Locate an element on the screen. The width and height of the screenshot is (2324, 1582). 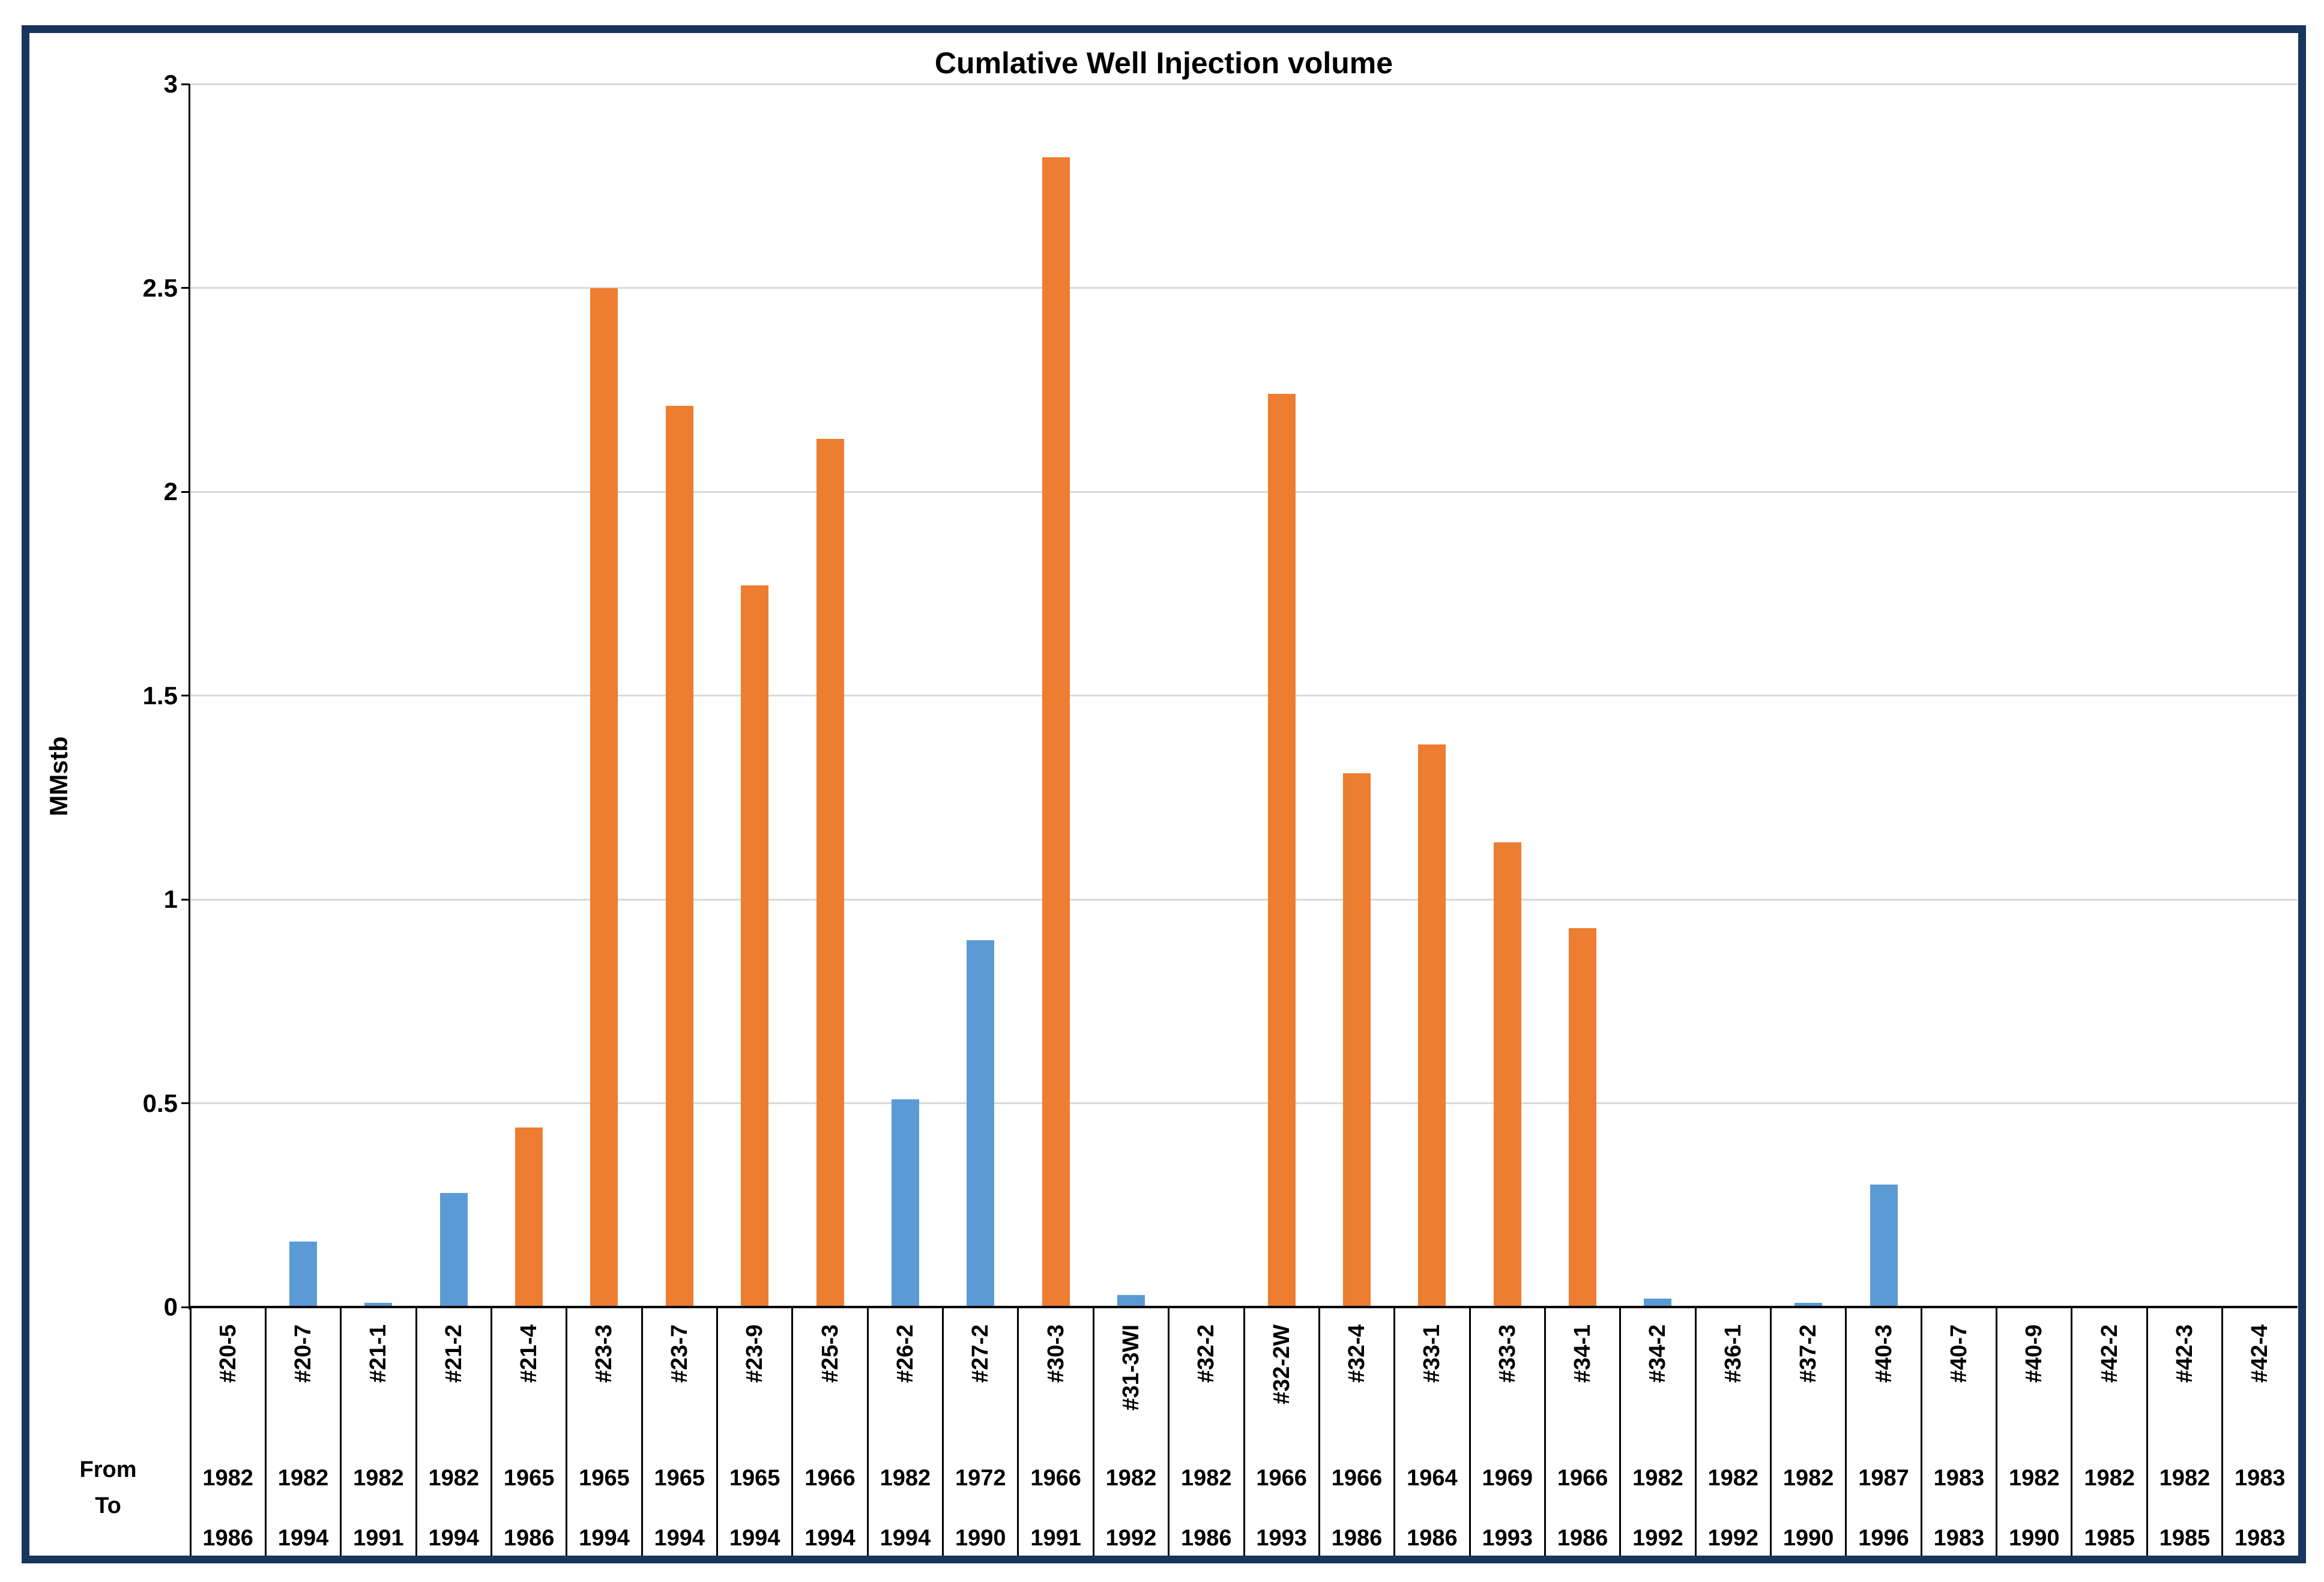
bar-#23-3 is located at coordinates (604, 797).